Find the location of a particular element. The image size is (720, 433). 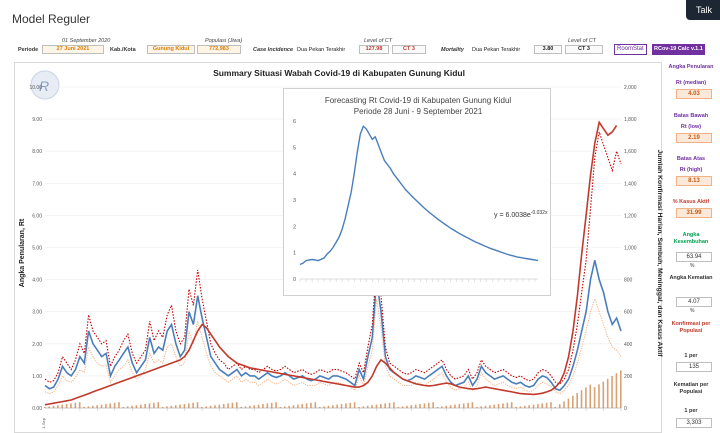

y2-tick-label: 2,000 is located at coordinates (630, 88).